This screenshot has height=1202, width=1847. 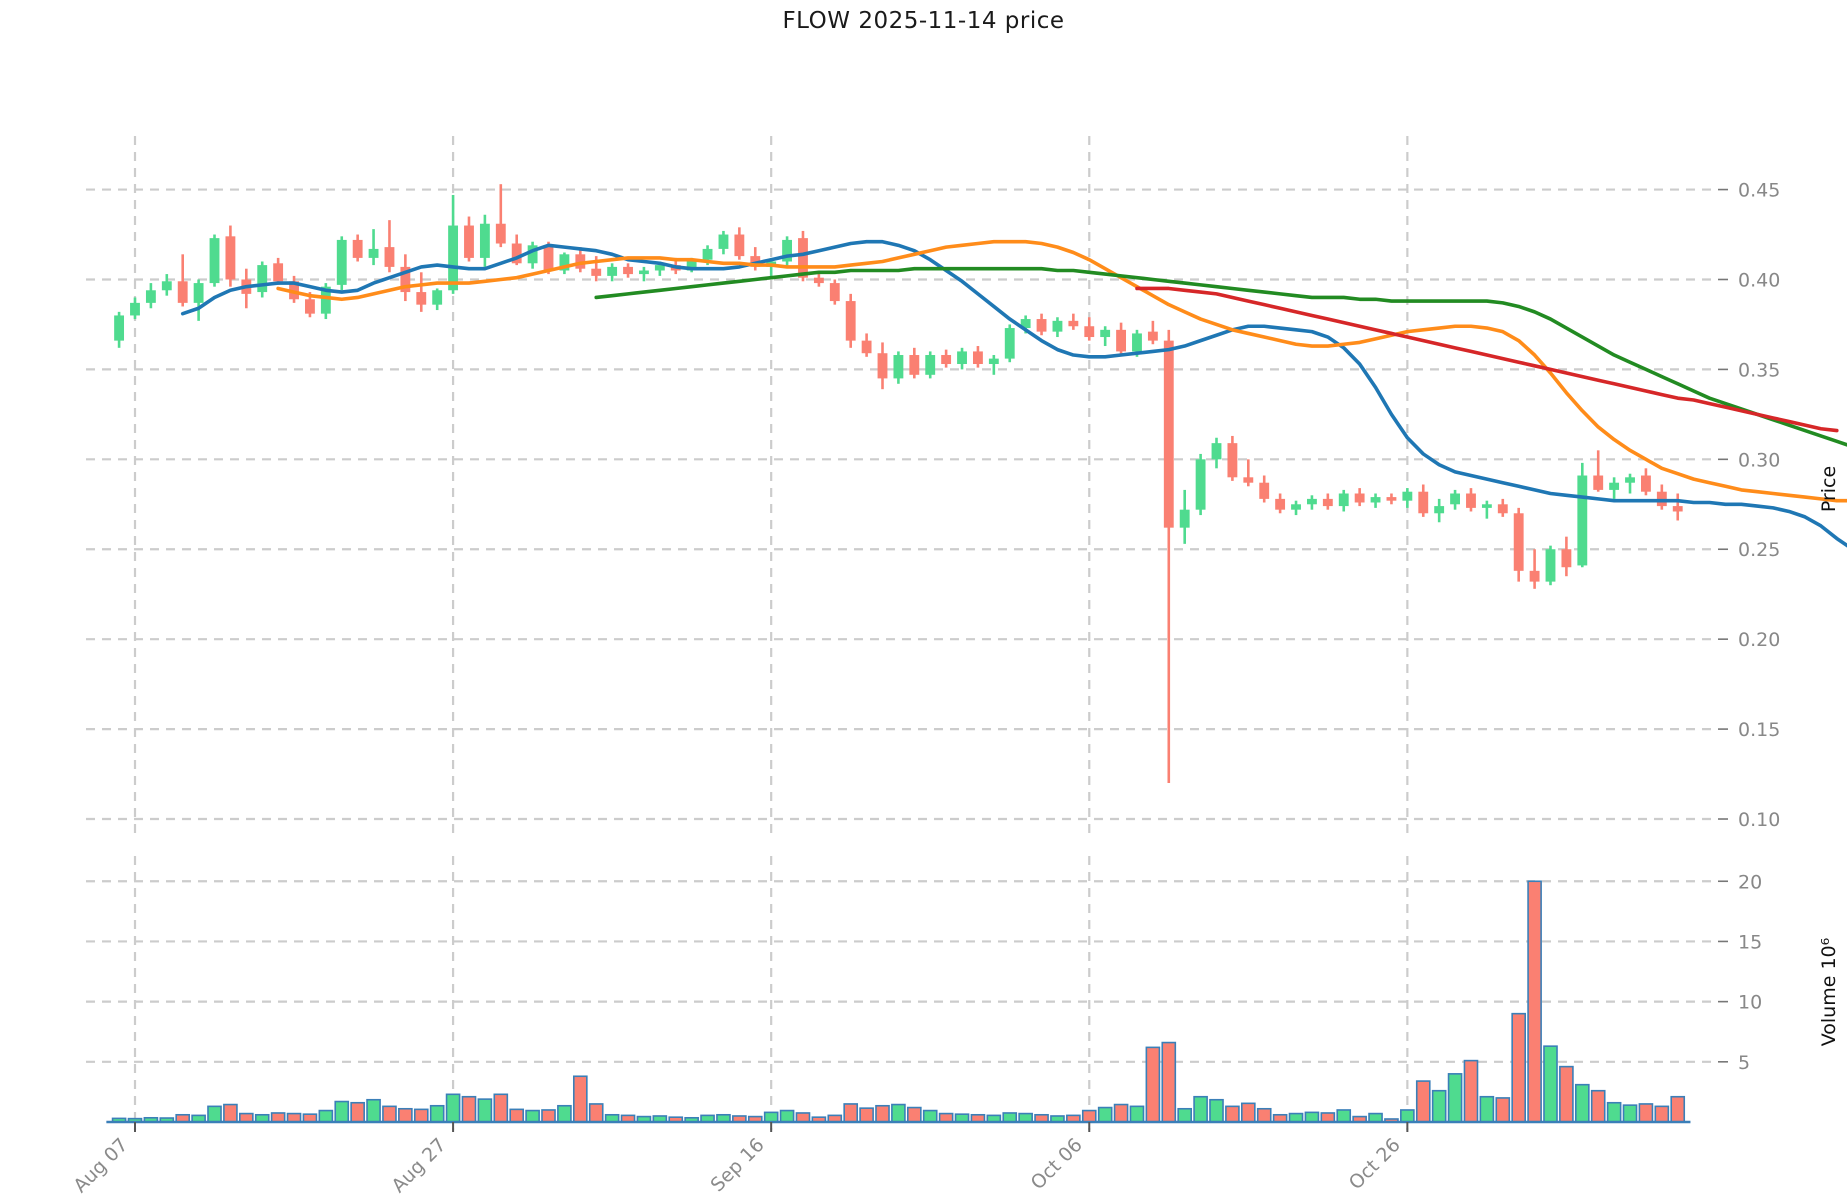 What do you see at coordinates (1759, 460) in the screenshot?
I see `price-tick-label: 0.30` at bounding box center [1759, 460].